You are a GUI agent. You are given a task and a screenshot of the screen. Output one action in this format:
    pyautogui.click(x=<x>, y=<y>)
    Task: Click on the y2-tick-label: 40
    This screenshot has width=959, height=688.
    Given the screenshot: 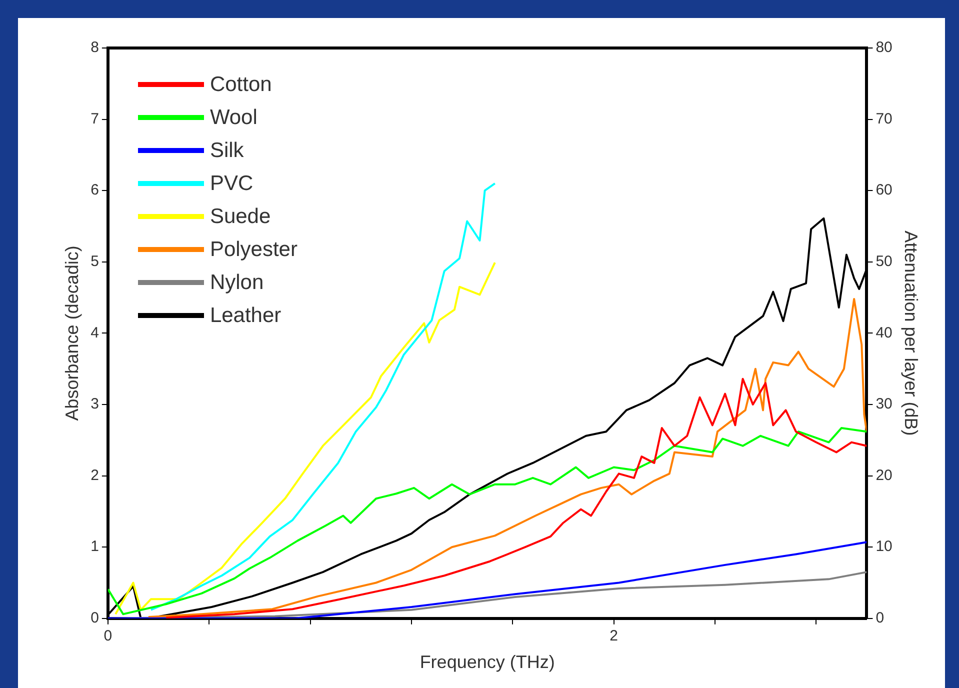 What is the action you would take?
    pyautogui.click(x=884, y=333)
    